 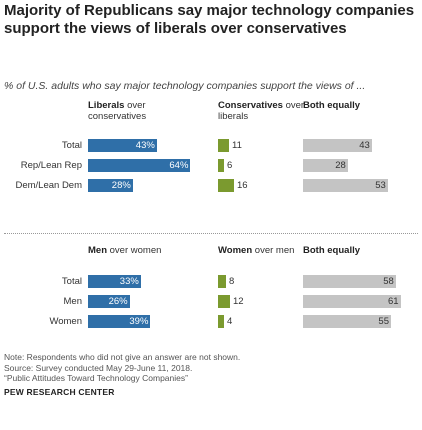 What do you see at coordinates (48, 185) in the screenshot?
I see `row-label: Dem/Lean Dem` at bounding box center [48, 185].